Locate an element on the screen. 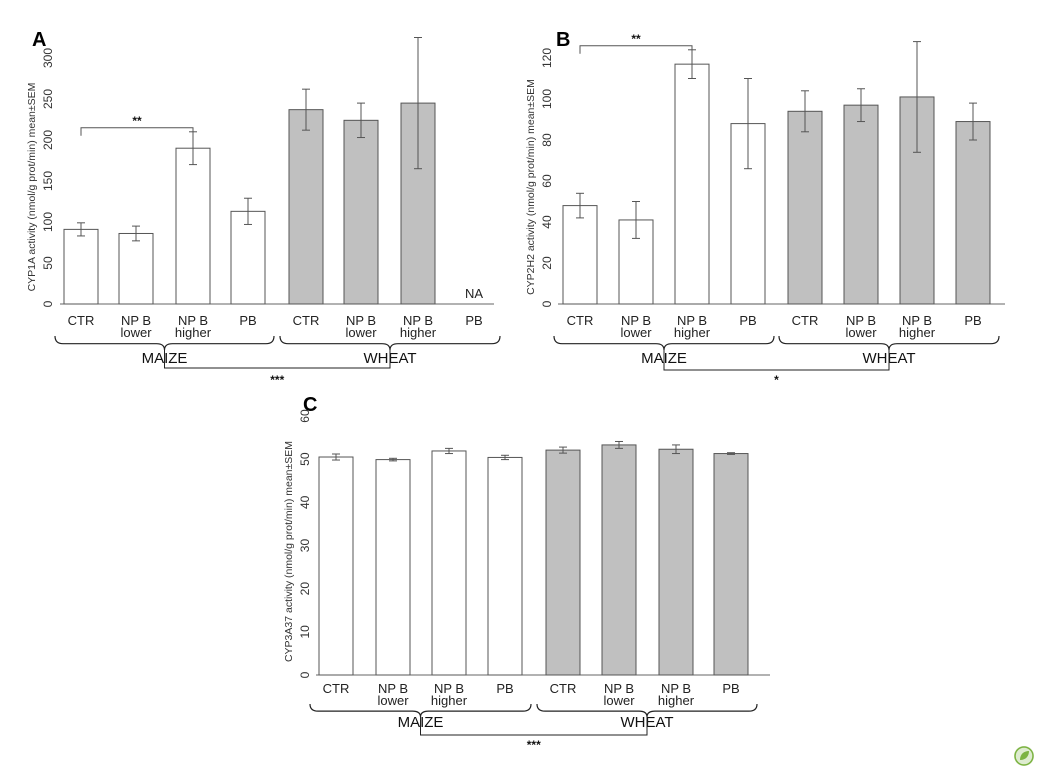 This screenshot has width=1047, height=777. y-tick-label: 100 is located at coordinates (48, 222).